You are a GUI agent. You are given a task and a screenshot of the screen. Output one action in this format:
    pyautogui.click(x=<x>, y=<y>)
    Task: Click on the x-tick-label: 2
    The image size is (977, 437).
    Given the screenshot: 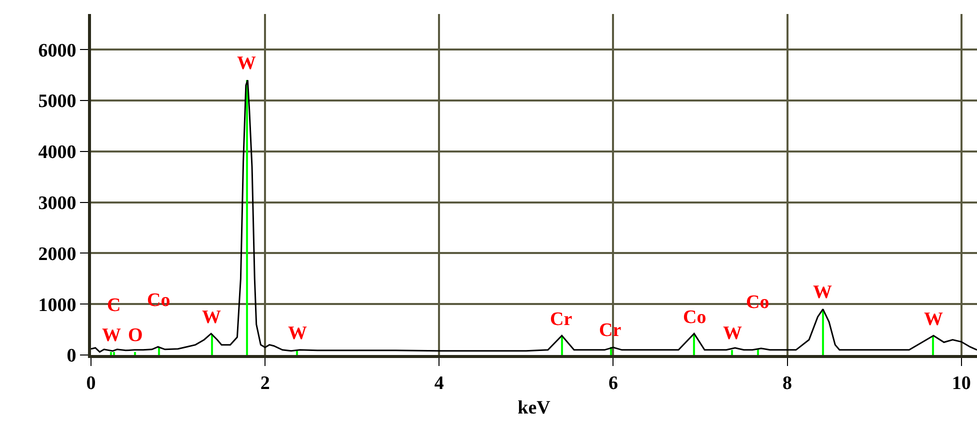 What is the action you would take?
    pyautogui.click(x=265, y=383)
    